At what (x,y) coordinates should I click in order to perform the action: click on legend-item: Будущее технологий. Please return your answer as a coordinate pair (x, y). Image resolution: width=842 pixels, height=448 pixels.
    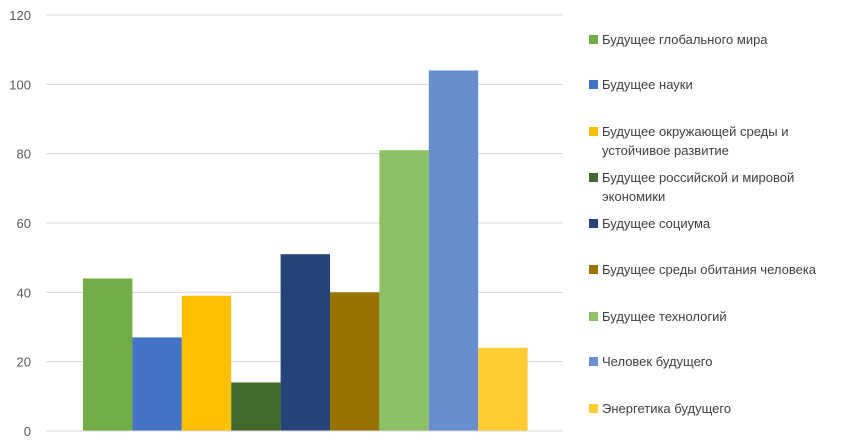
    Looking at the image, I should click on (714, 316).